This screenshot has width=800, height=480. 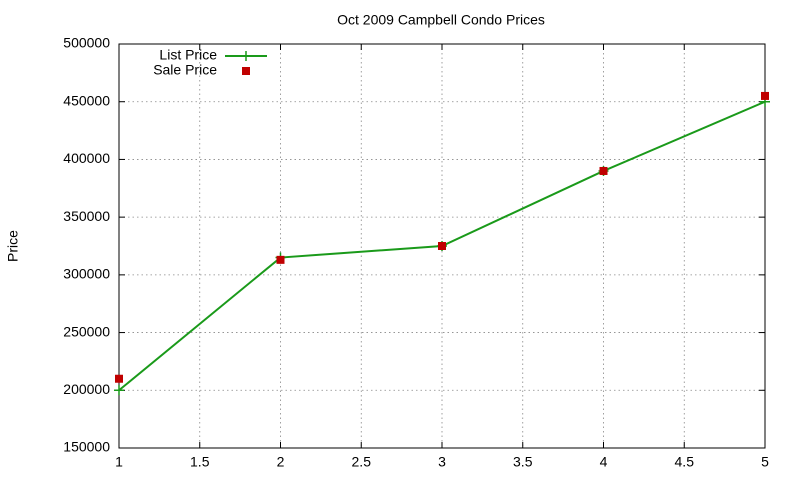 I want to click on y-tick-label: 150000, so click(x=86, y=447).